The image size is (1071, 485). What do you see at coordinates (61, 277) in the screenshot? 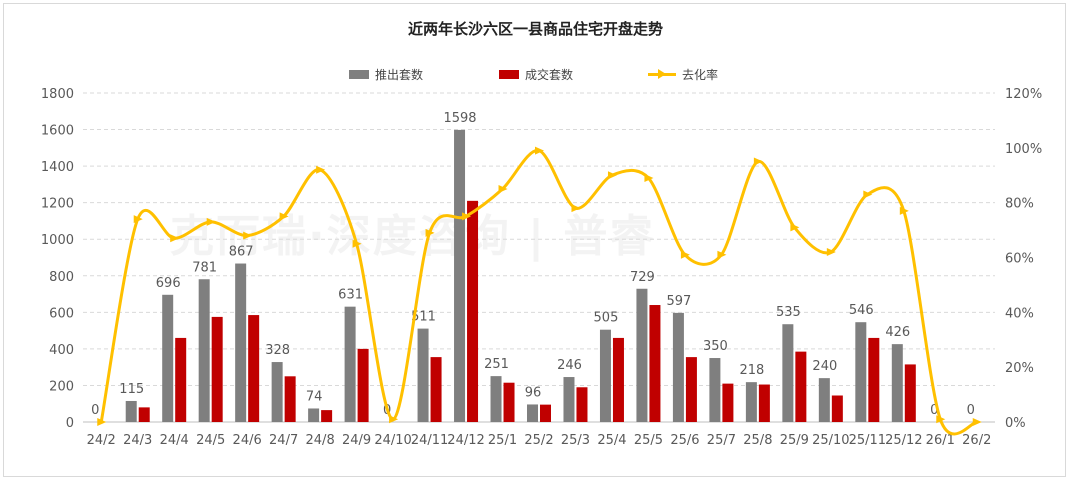
I see `y-left-tick-label: 800` at bounding box center [61, 277].